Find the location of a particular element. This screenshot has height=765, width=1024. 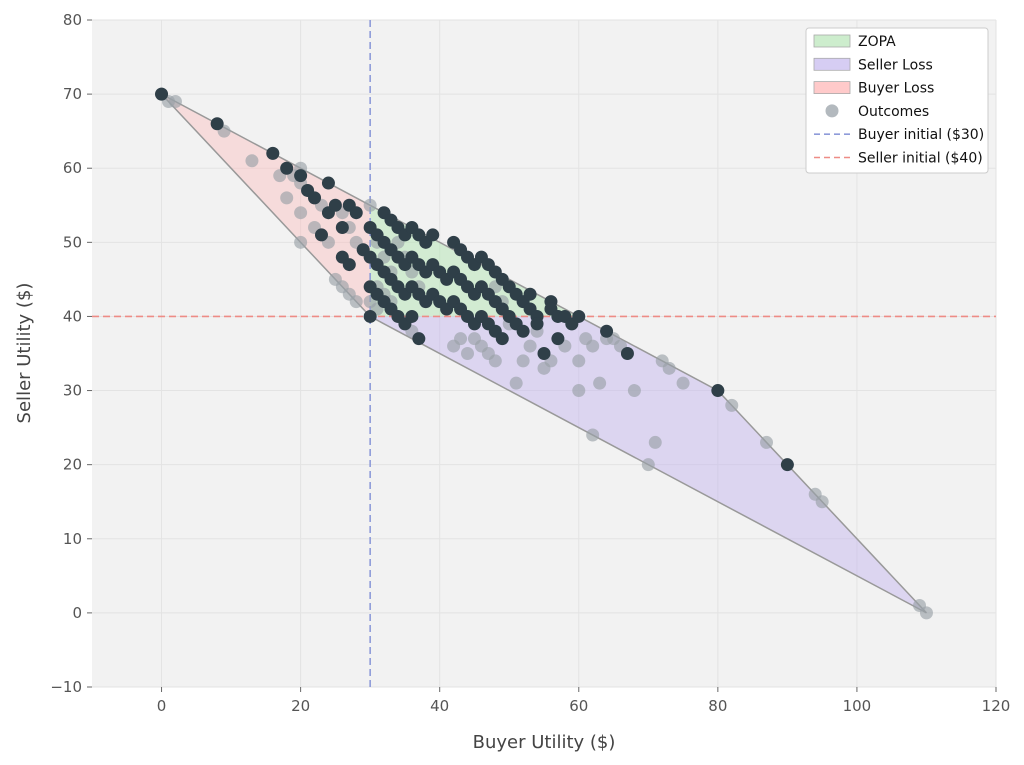

y-tick-label: 30 is located at coordinates (72, 391).